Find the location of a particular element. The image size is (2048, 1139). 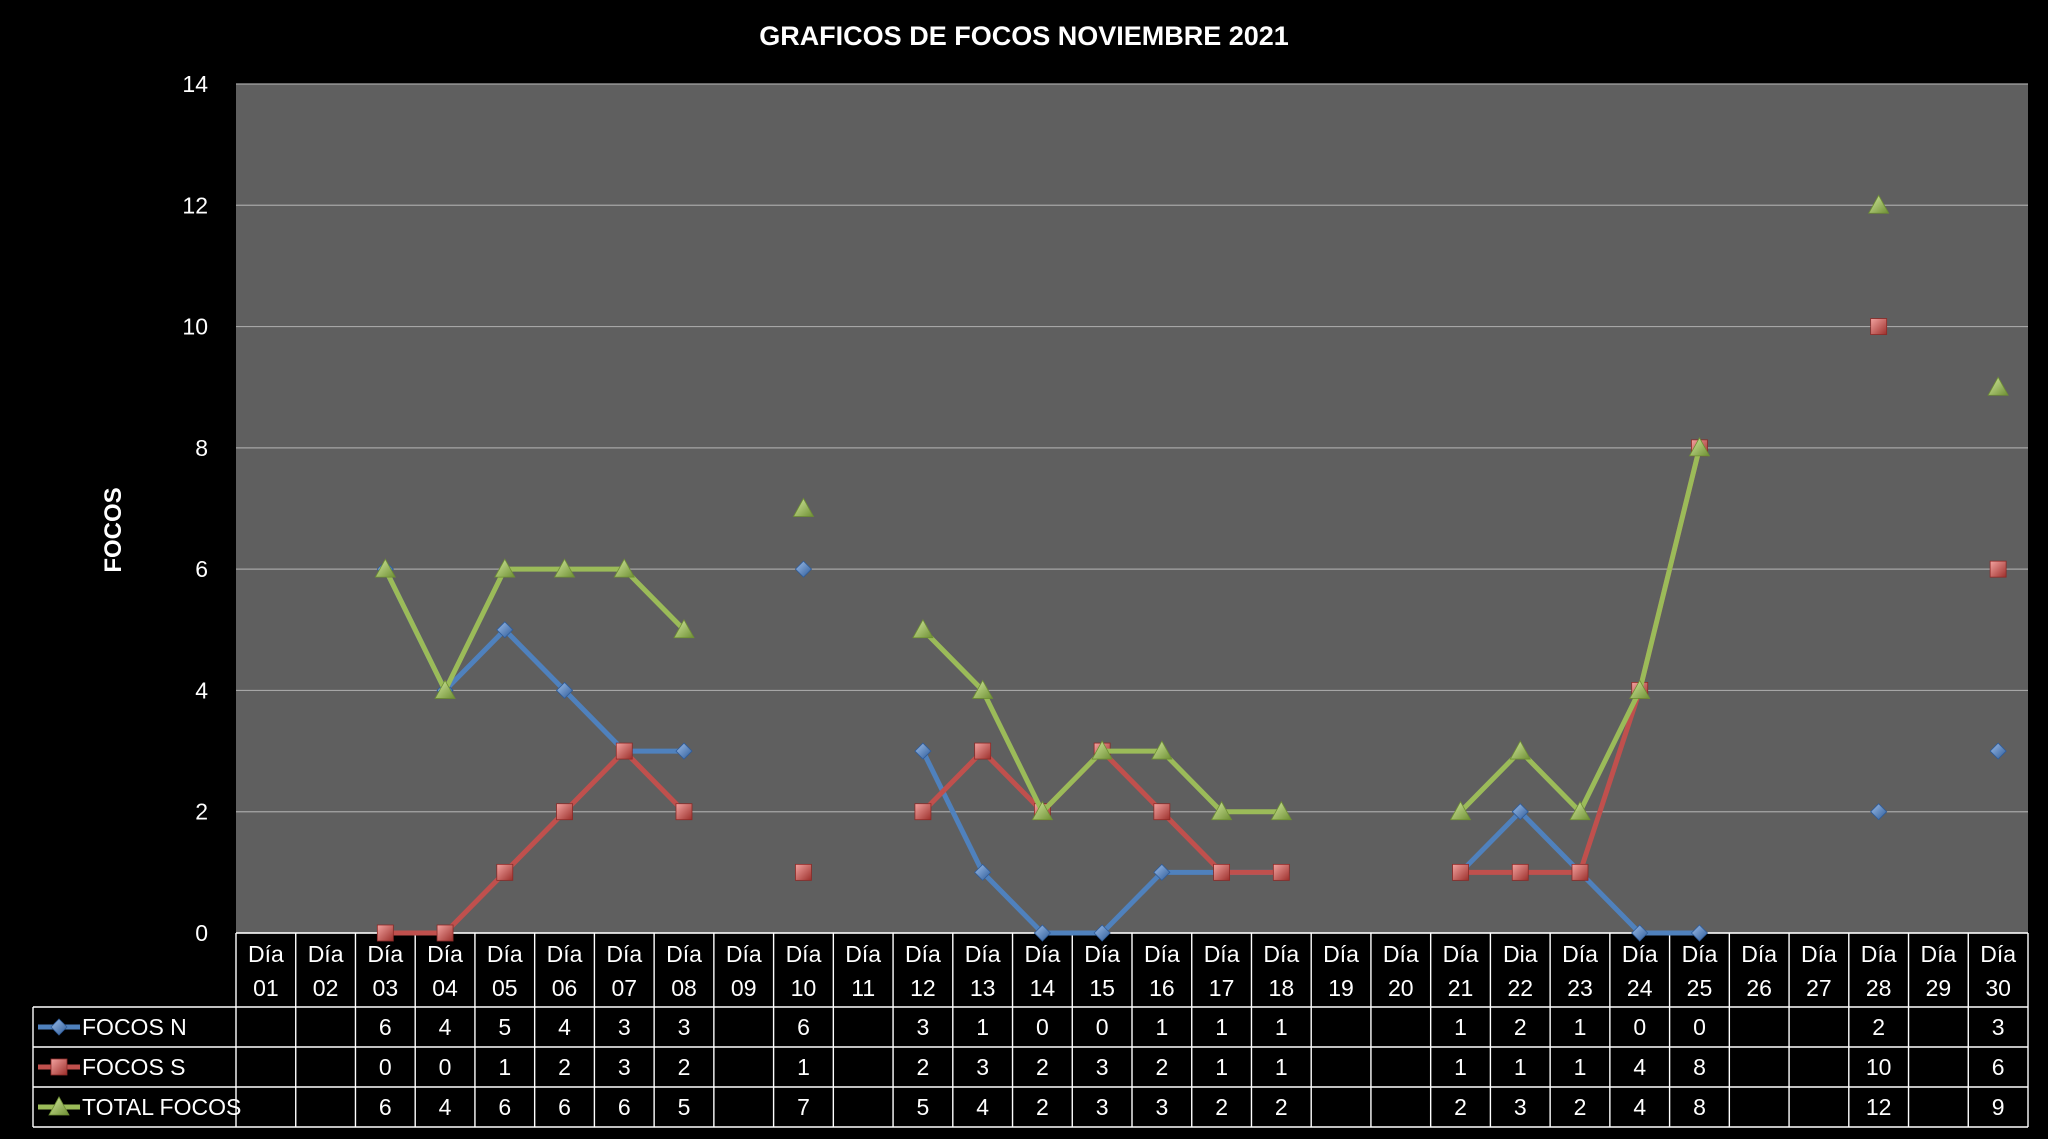

category-label: 10 is located at coordinates (804, 988).